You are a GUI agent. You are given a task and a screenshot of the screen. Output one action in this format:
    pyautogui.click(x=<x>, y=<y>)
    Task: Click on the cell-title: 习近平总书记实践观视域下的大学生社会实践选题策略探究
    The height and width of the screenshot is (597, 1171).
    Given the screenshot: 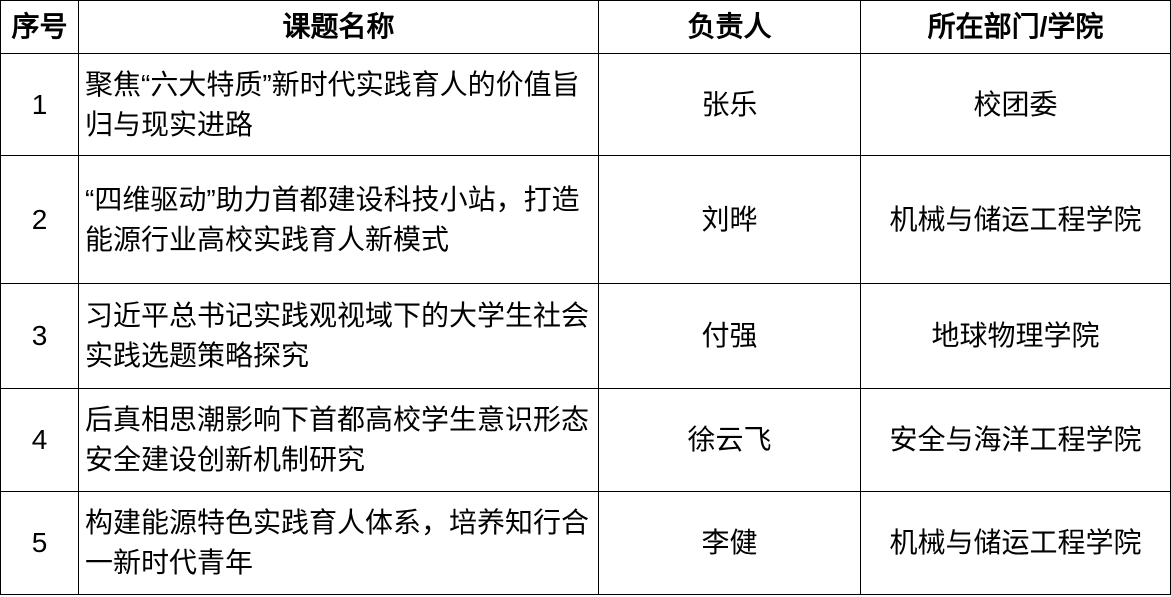 What is the action you would take?
    pyautogui.click(x=338, y=336)
    